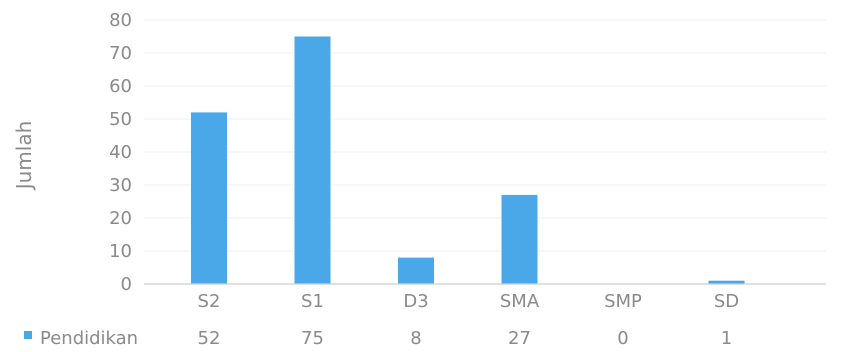 The image size is (866, 352). Describe the element at coordinates (519, 338) in the screenshot. I see `table-value-sma: 27` at that location.